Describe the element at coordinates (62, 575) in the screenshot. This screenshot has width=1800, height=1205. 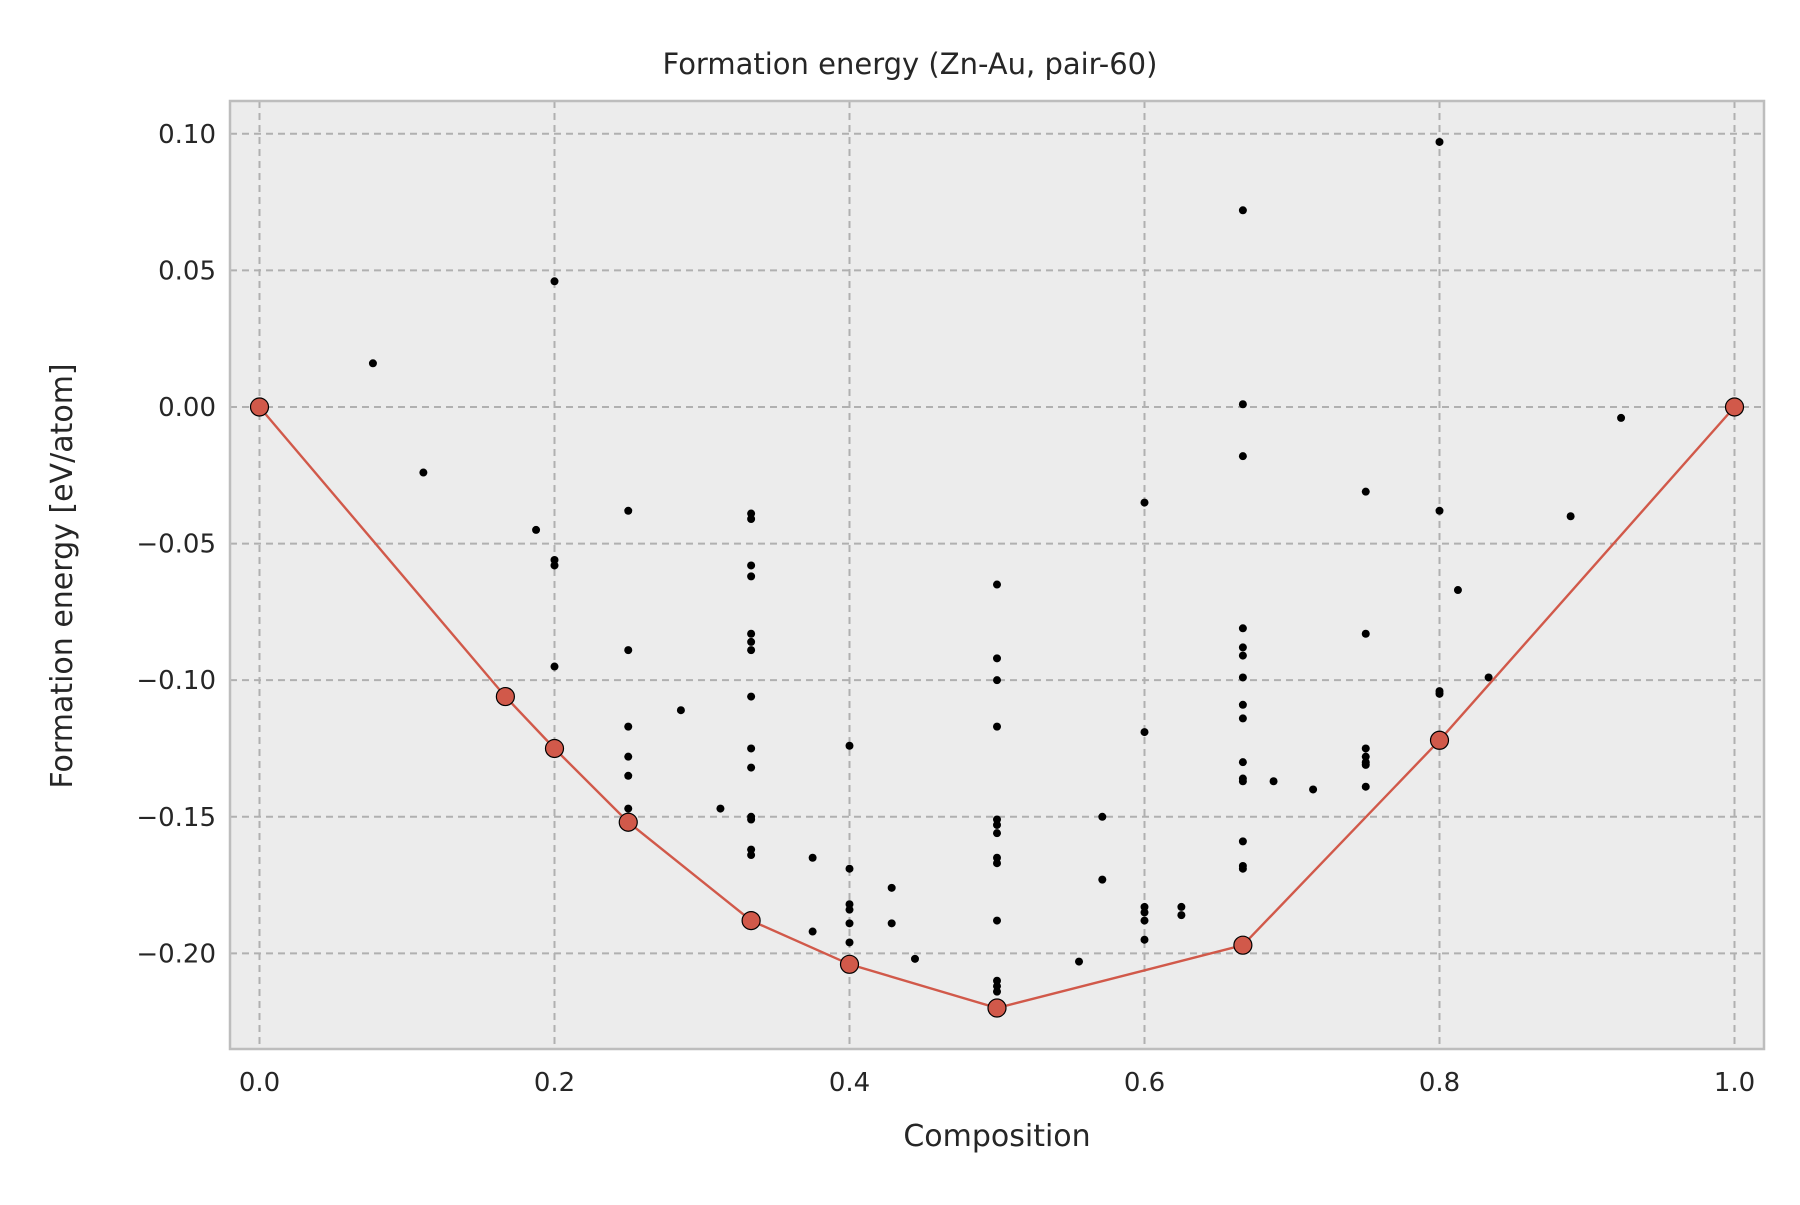
I see `y-axis-label: Formation energy [eV/atom]` at that location.